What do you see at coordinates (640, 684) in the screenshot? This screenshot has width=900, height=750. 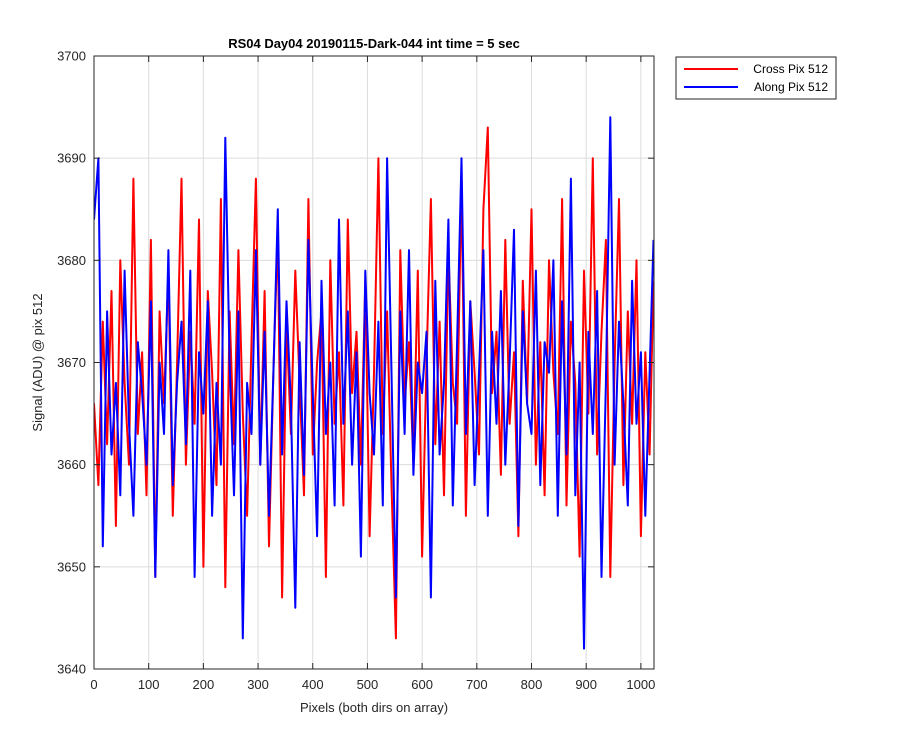 I see `x-tick-label: 1000` at bounding box center [640, 684].